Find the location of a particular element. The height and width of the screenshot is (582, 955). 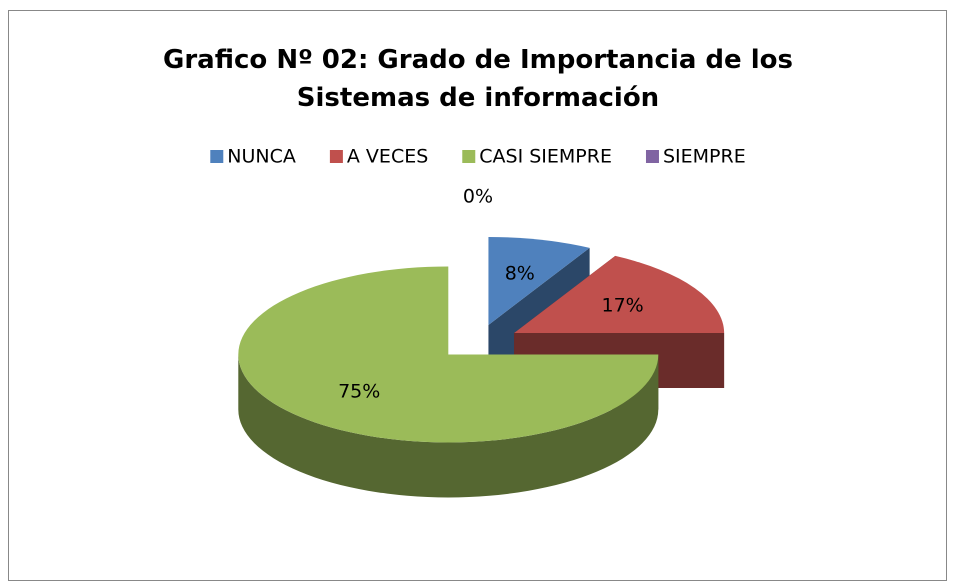

legend-label: NUNCA is located at coordinates (261, 157).